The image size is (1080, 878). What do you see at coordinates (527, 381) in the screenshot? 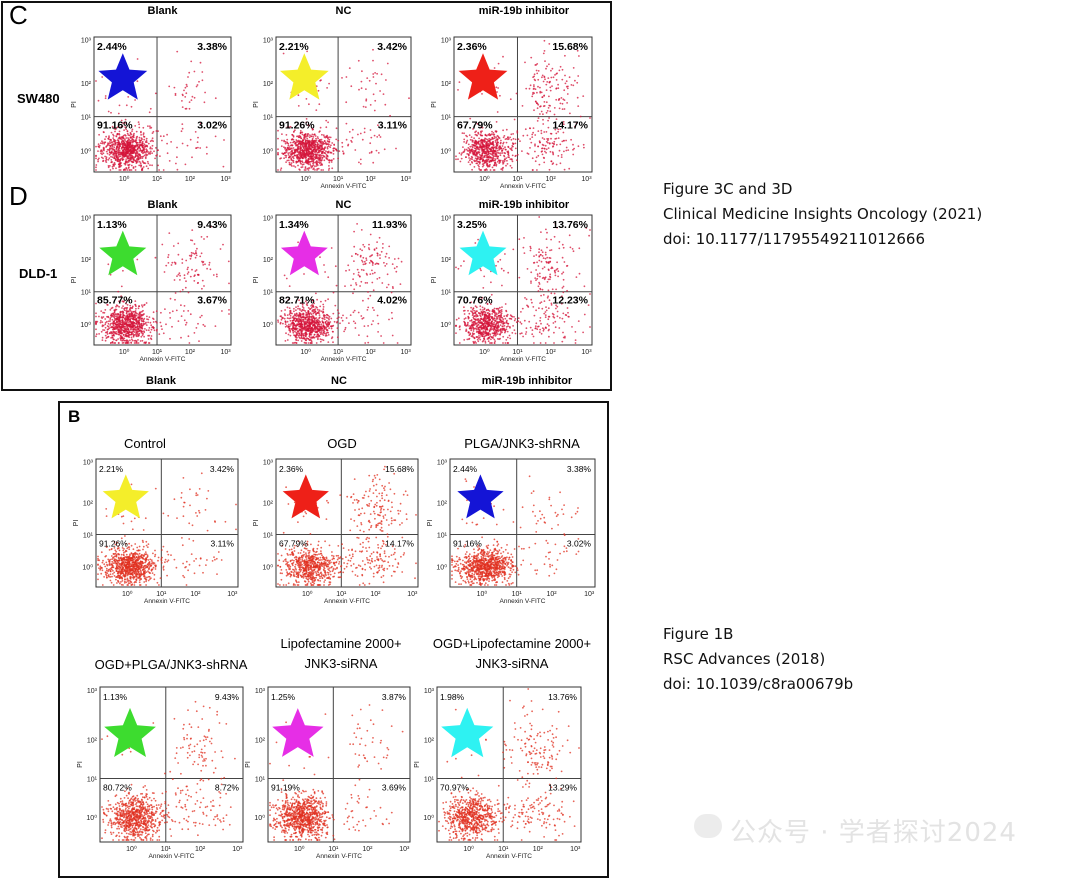
I see `bottom-title-mir19b: miR-19b inhibitor` at bounding box center [527, 381].